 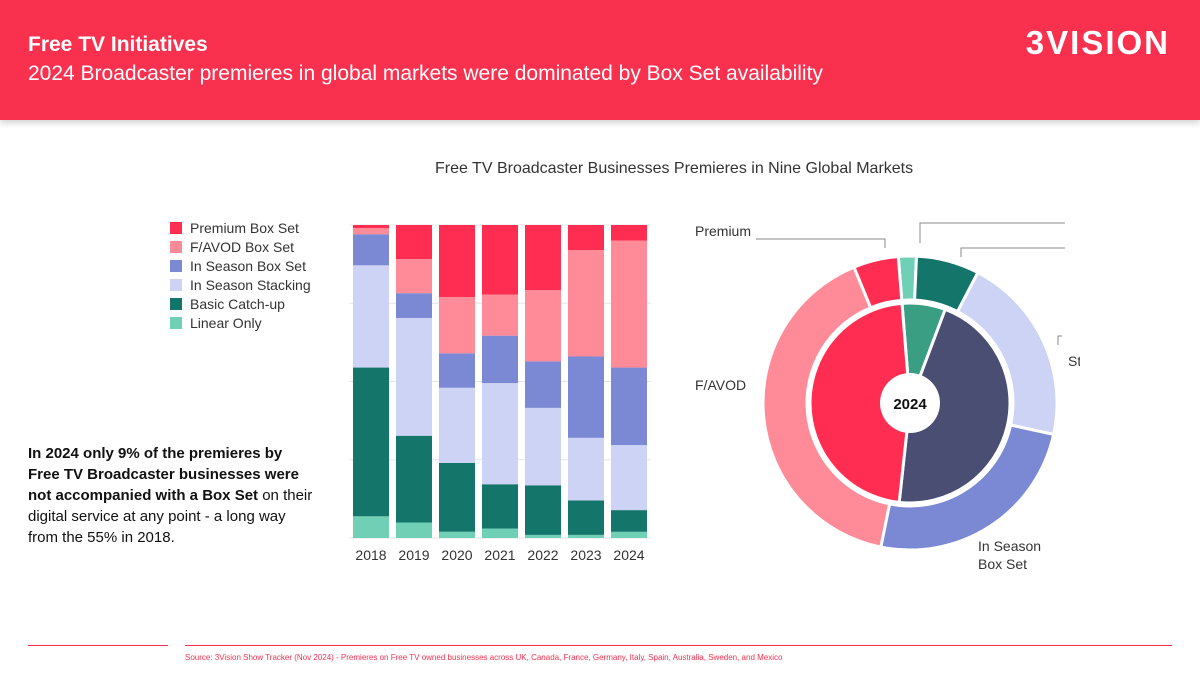 I want to click on legend-label: In Season Box Set, so click(x=248, y=265).